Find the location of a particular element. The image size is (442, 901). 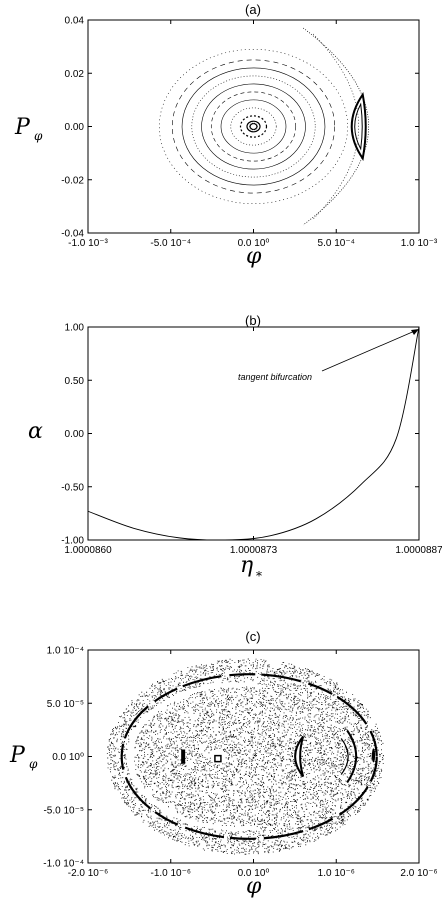

y-tick-label: 5.0 10⁻⁵ is located at coordinates (65, 704).